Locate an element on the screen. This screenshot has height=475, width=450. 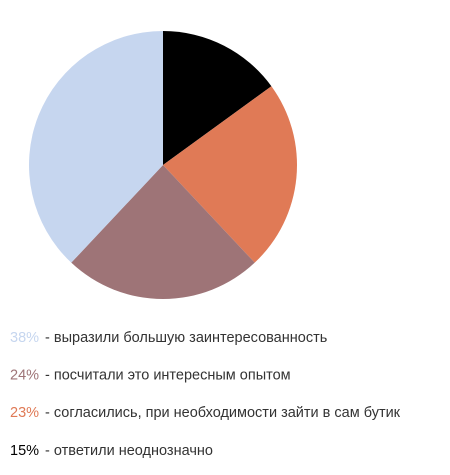
legend-entry: 24% - посчитали это интересным опытом is located at coordinates (150, 375).